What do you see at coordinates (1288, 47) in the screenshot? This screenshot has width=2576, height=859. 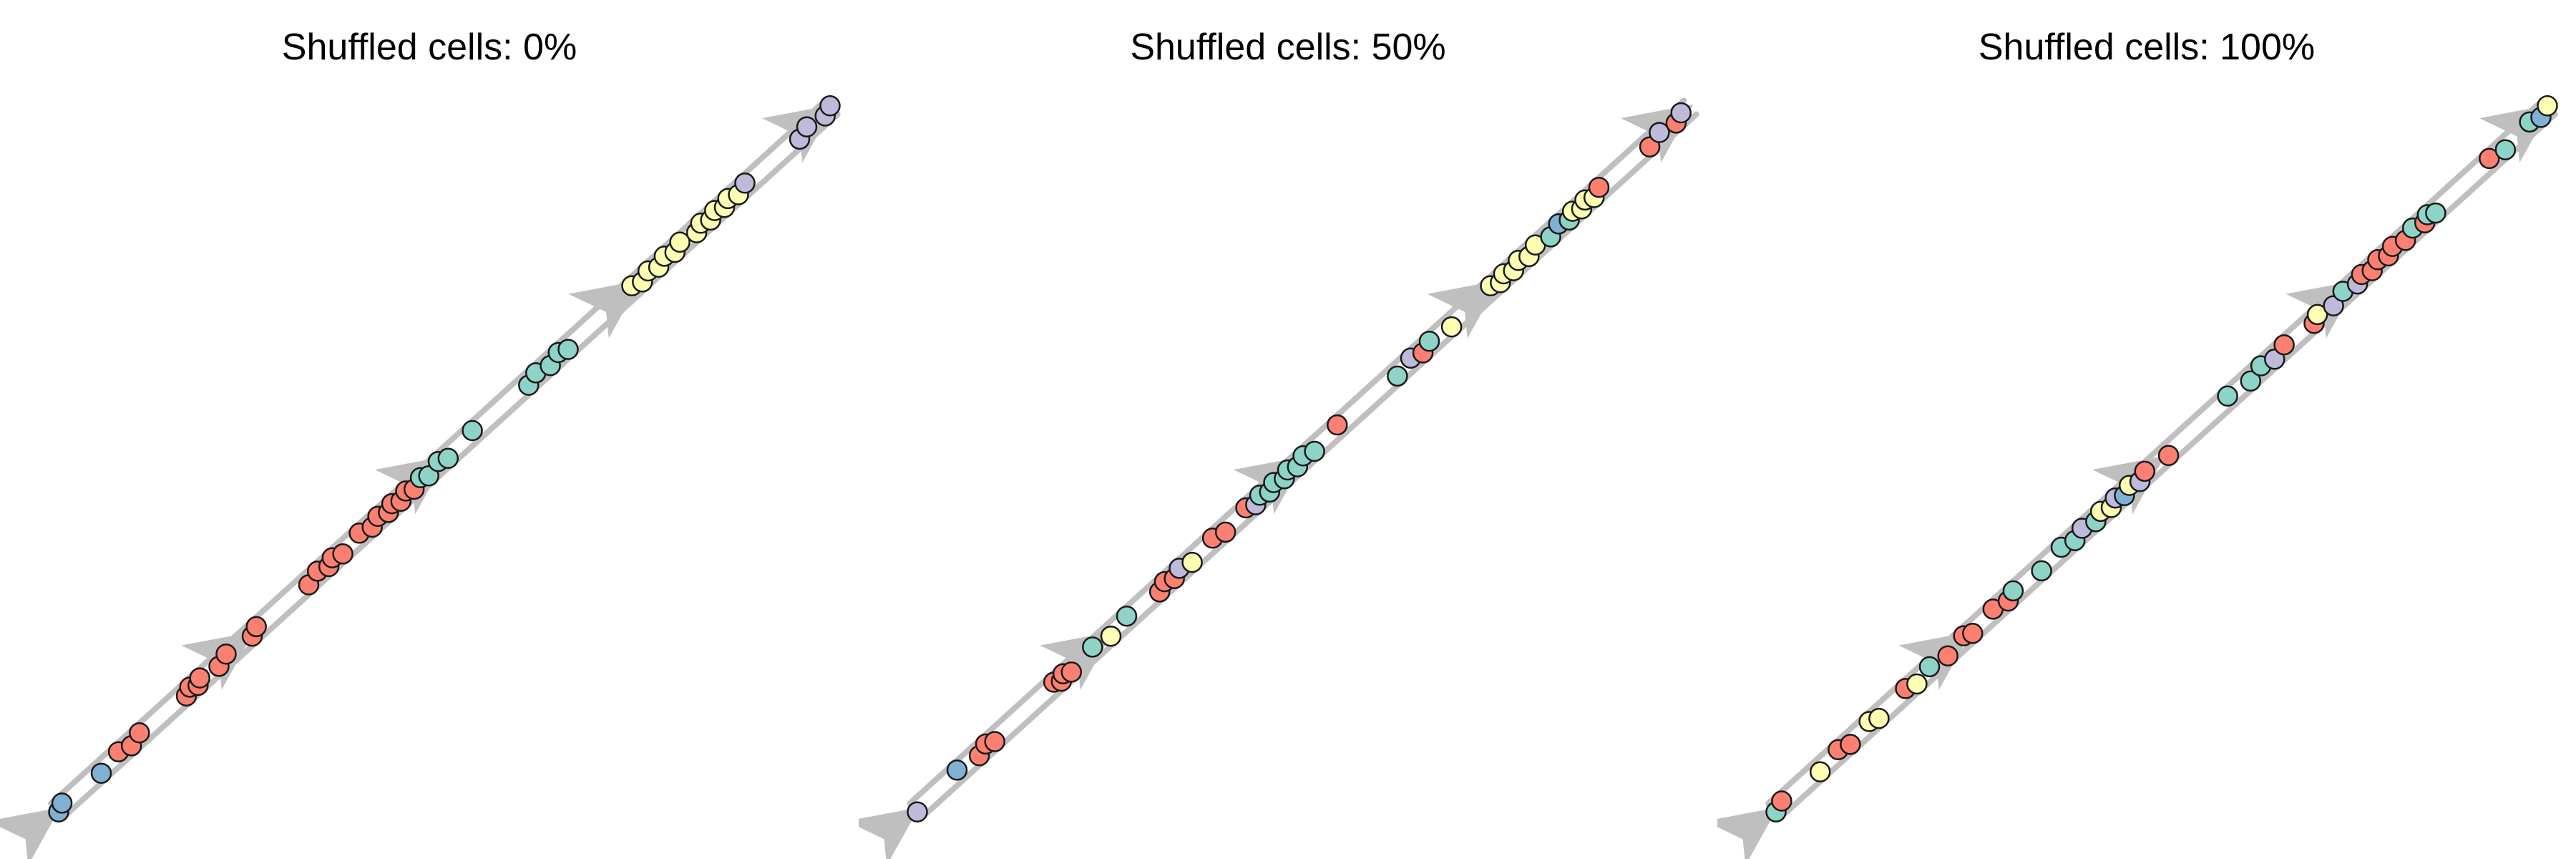 I see `panel-title: Shuffled cells: 50%` at bounding box center [1288, 47].